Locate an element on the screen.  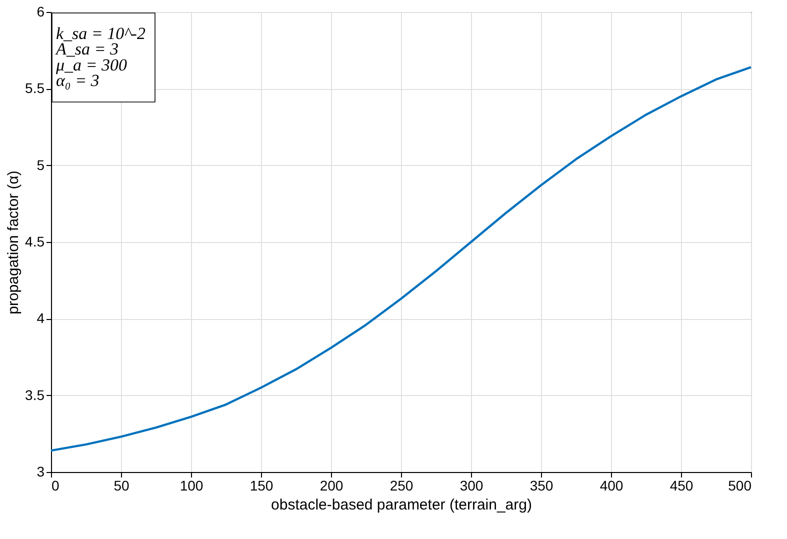
x-tick-label: 350 is located at coordinates (542, 486).